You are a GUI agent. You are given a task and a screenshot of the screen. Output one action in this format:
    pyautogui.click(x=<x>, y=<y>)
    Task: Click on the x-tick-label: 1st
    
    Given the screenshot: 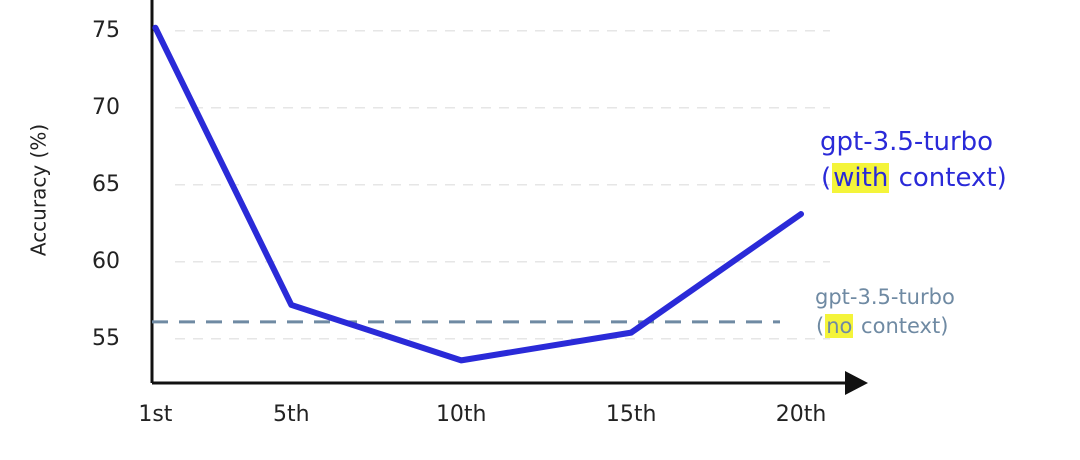 What is the action you would take?
    pyautogui.click(x=155, y=414)
    